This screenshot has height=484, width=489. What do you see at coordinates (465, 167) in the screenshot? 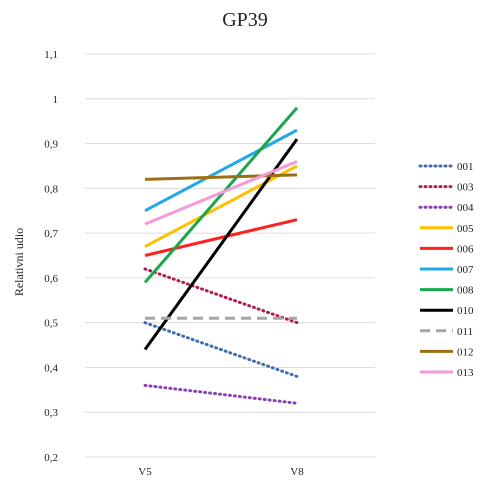
I see `legend-label-001: 001` at bounding box center [465, 167].